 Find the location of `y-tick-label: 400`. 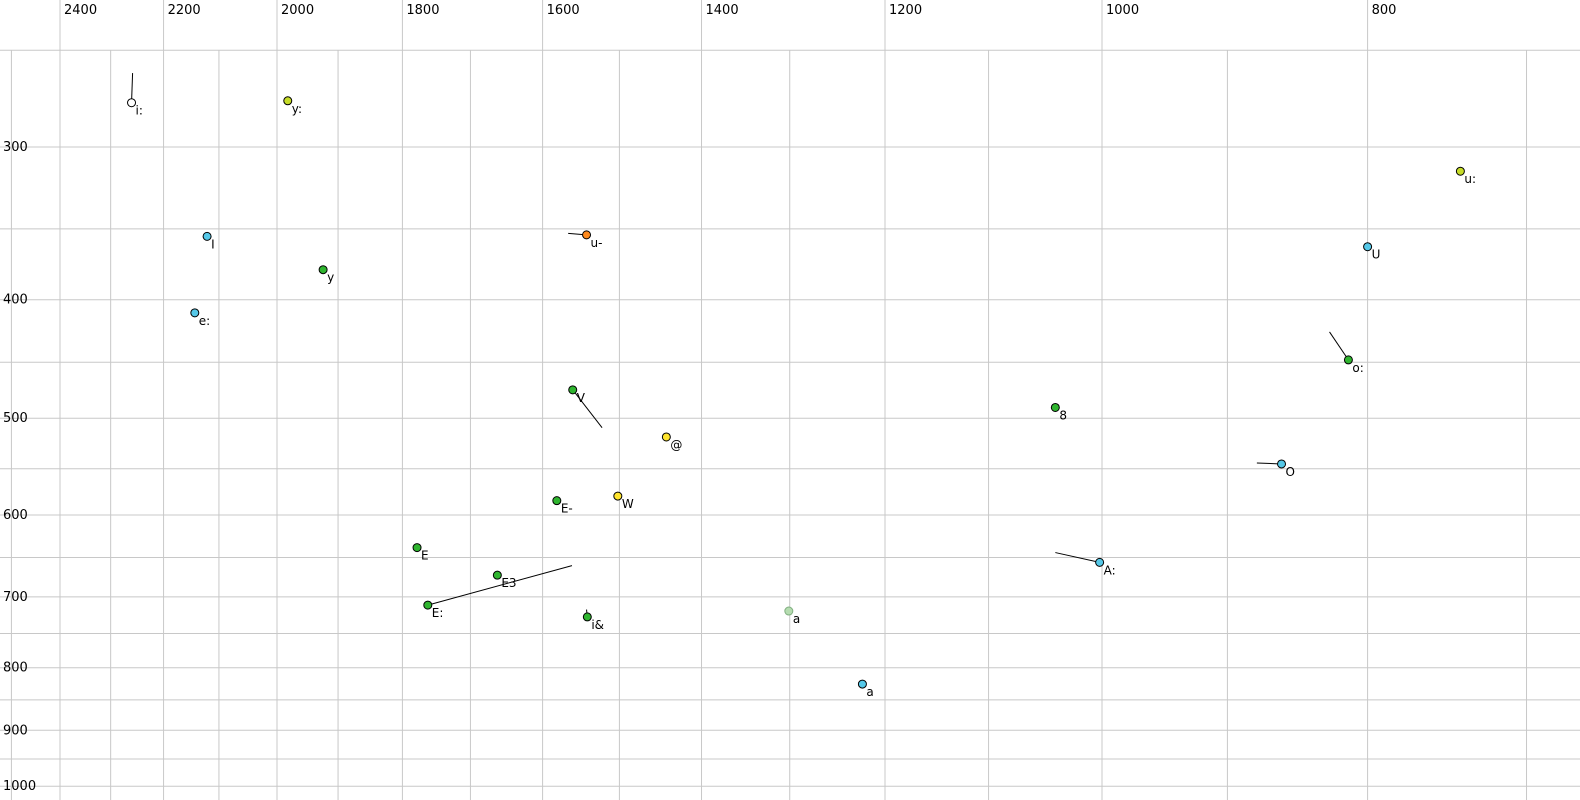

y-tick-label: 400 is located at coordinates (15, 300).